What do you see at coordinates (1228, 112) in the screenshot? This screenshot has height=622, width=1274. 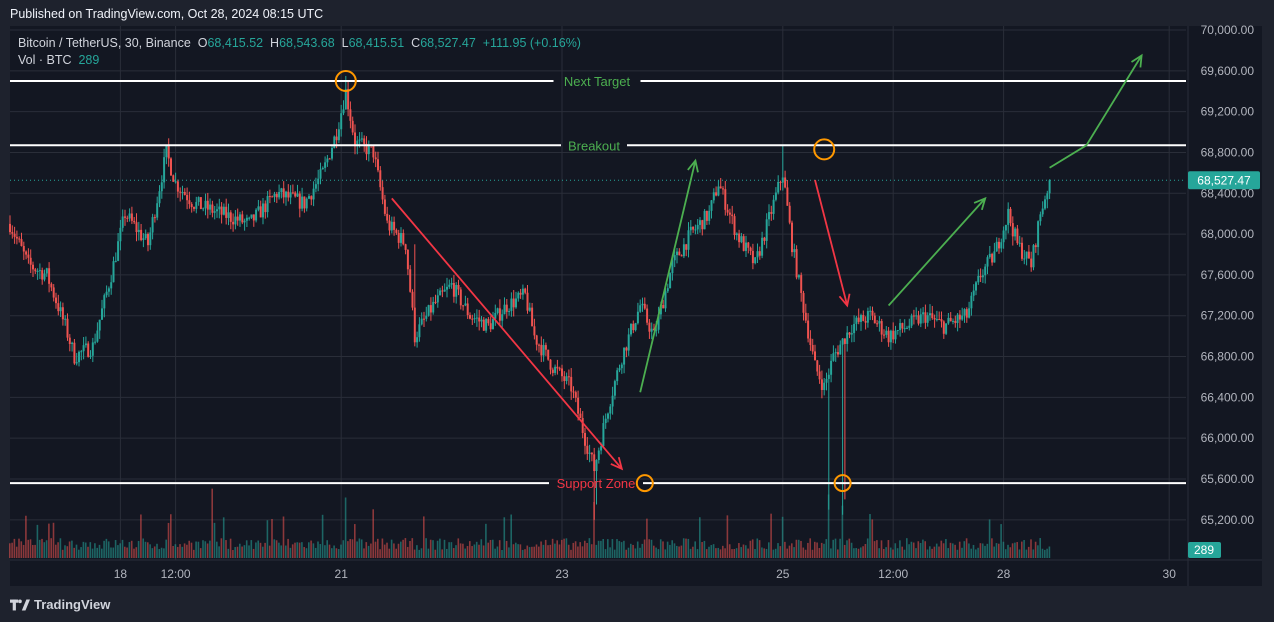 I see `price-tick-label: 69,200.00` at bounding box center [1228, 112].